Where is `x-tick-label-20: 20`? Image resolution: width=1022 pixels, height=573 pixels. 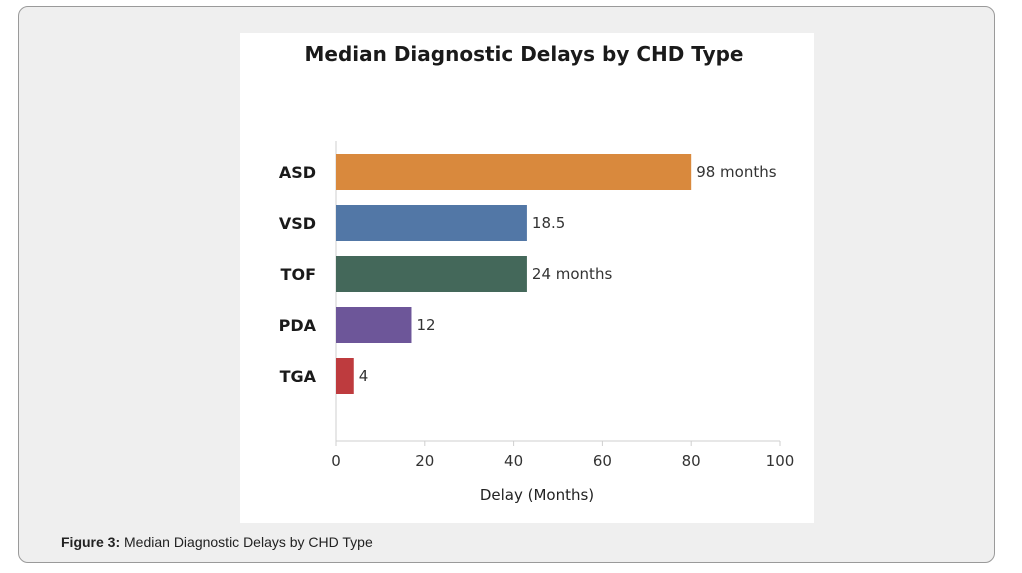 x-tick-label-20: 20 is located at coordinates (424, 461).